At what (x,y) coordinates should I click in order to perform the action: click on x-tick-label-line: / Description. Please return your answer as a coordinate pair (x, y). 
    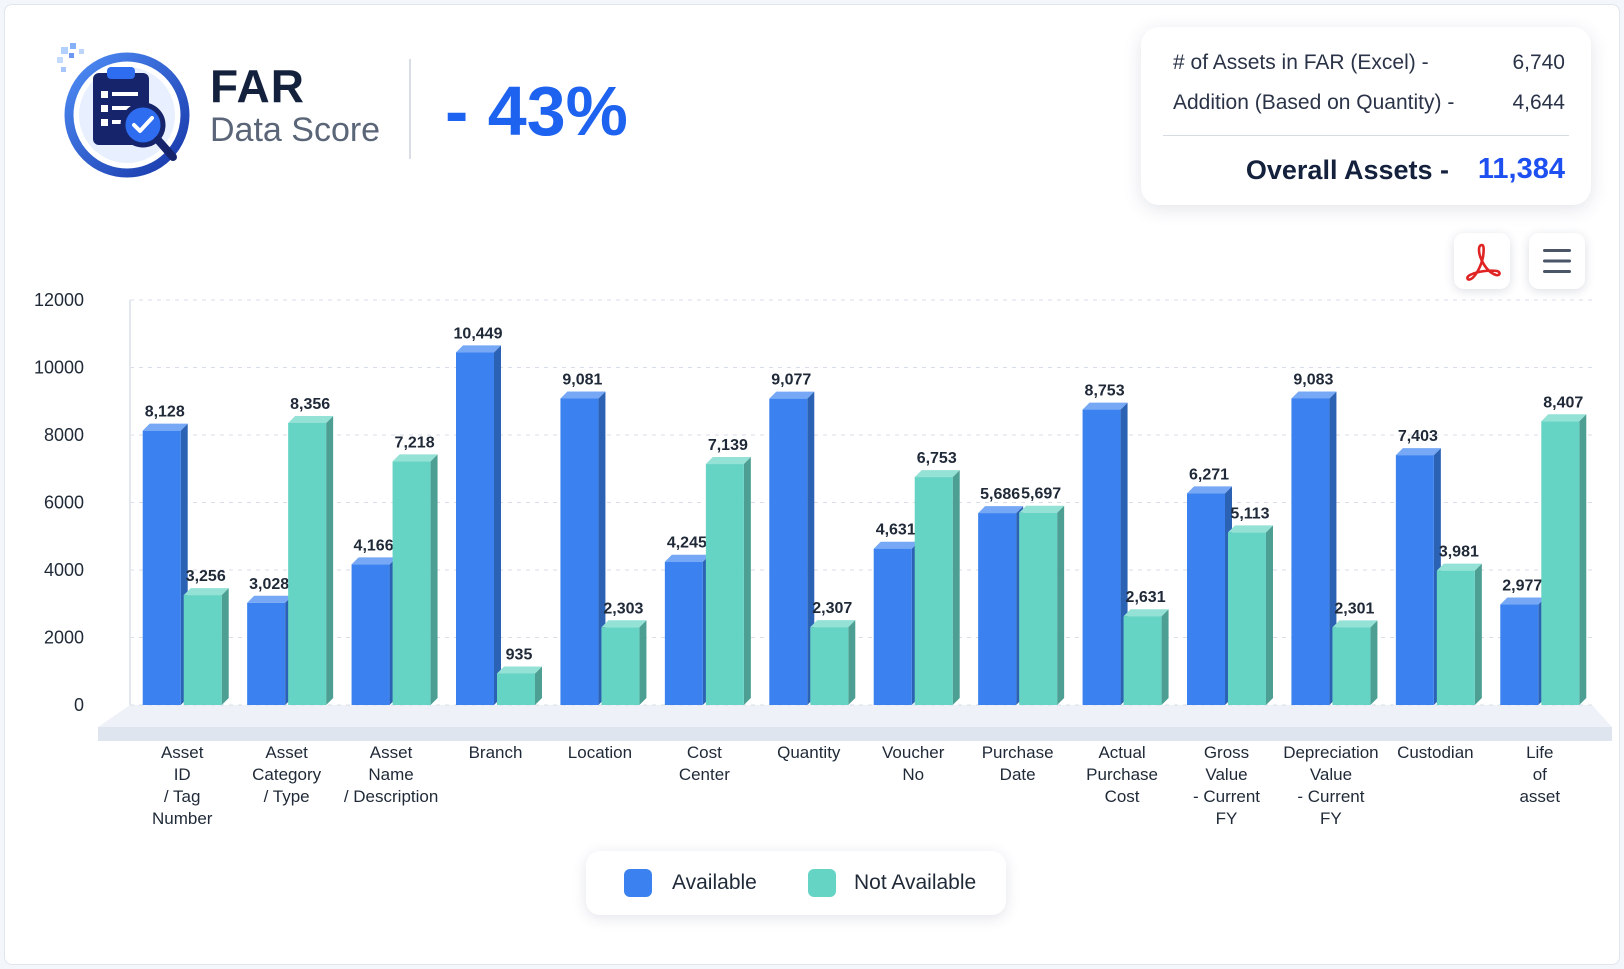
    Looking at the image, I should click on (391, 796).